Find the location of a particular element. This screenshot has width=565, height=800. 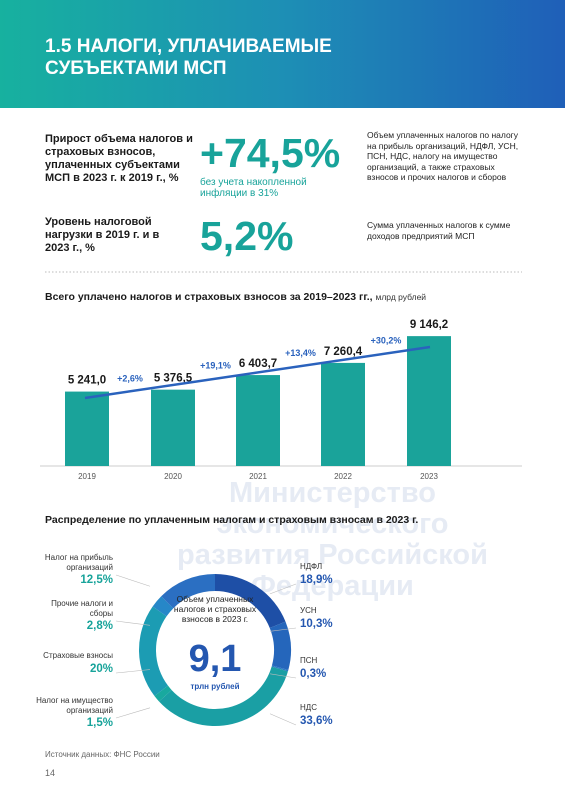

x-tick-label: 2019 is located at coordinates (87, 476).